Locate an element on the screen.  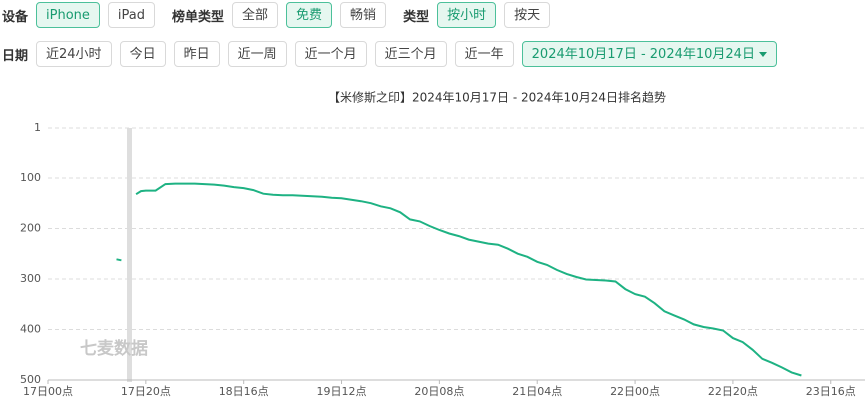
x-tick-label: 21日04点 is located at coordinates (537, 391).